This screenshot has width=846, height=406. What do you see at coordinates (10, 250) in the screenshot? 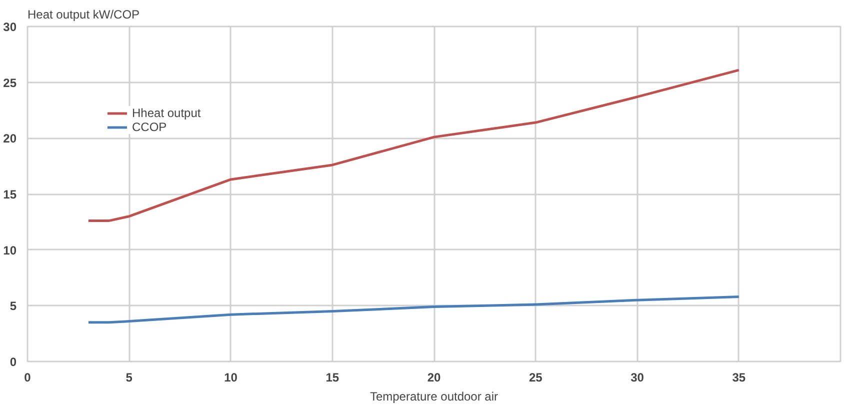
I see `y-tick-label: 10` at bounding box center [10, 250].